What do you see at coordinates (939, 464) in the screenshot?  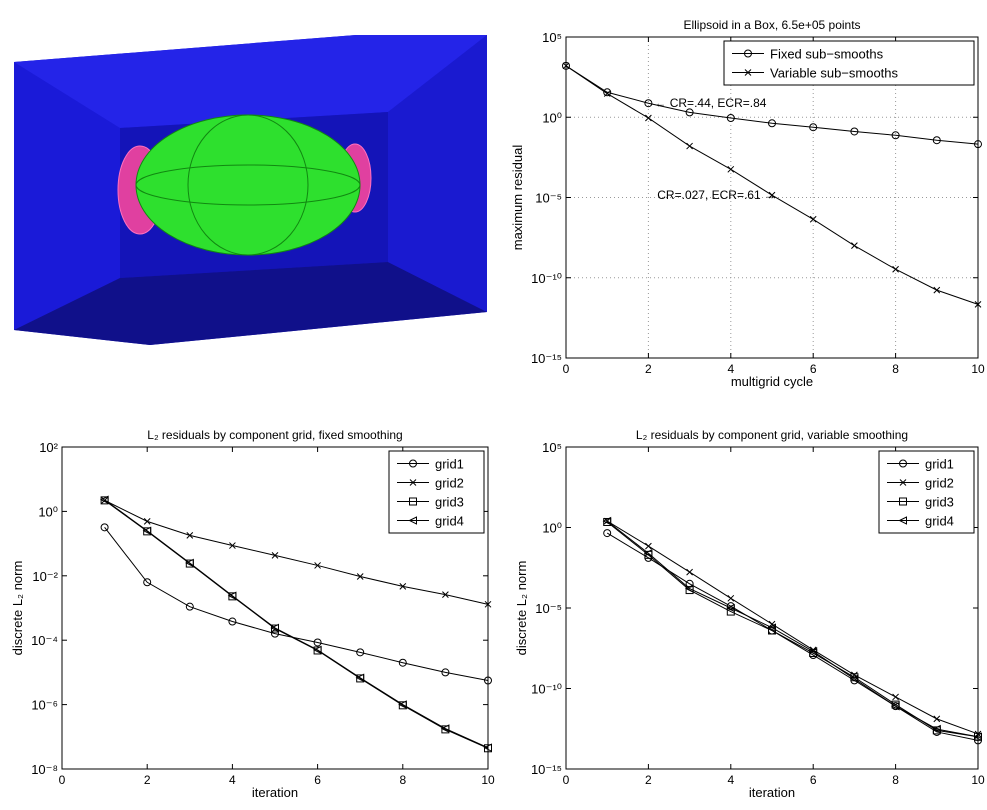 I see `legend-label: grid1` at bounding box center [939, 464].